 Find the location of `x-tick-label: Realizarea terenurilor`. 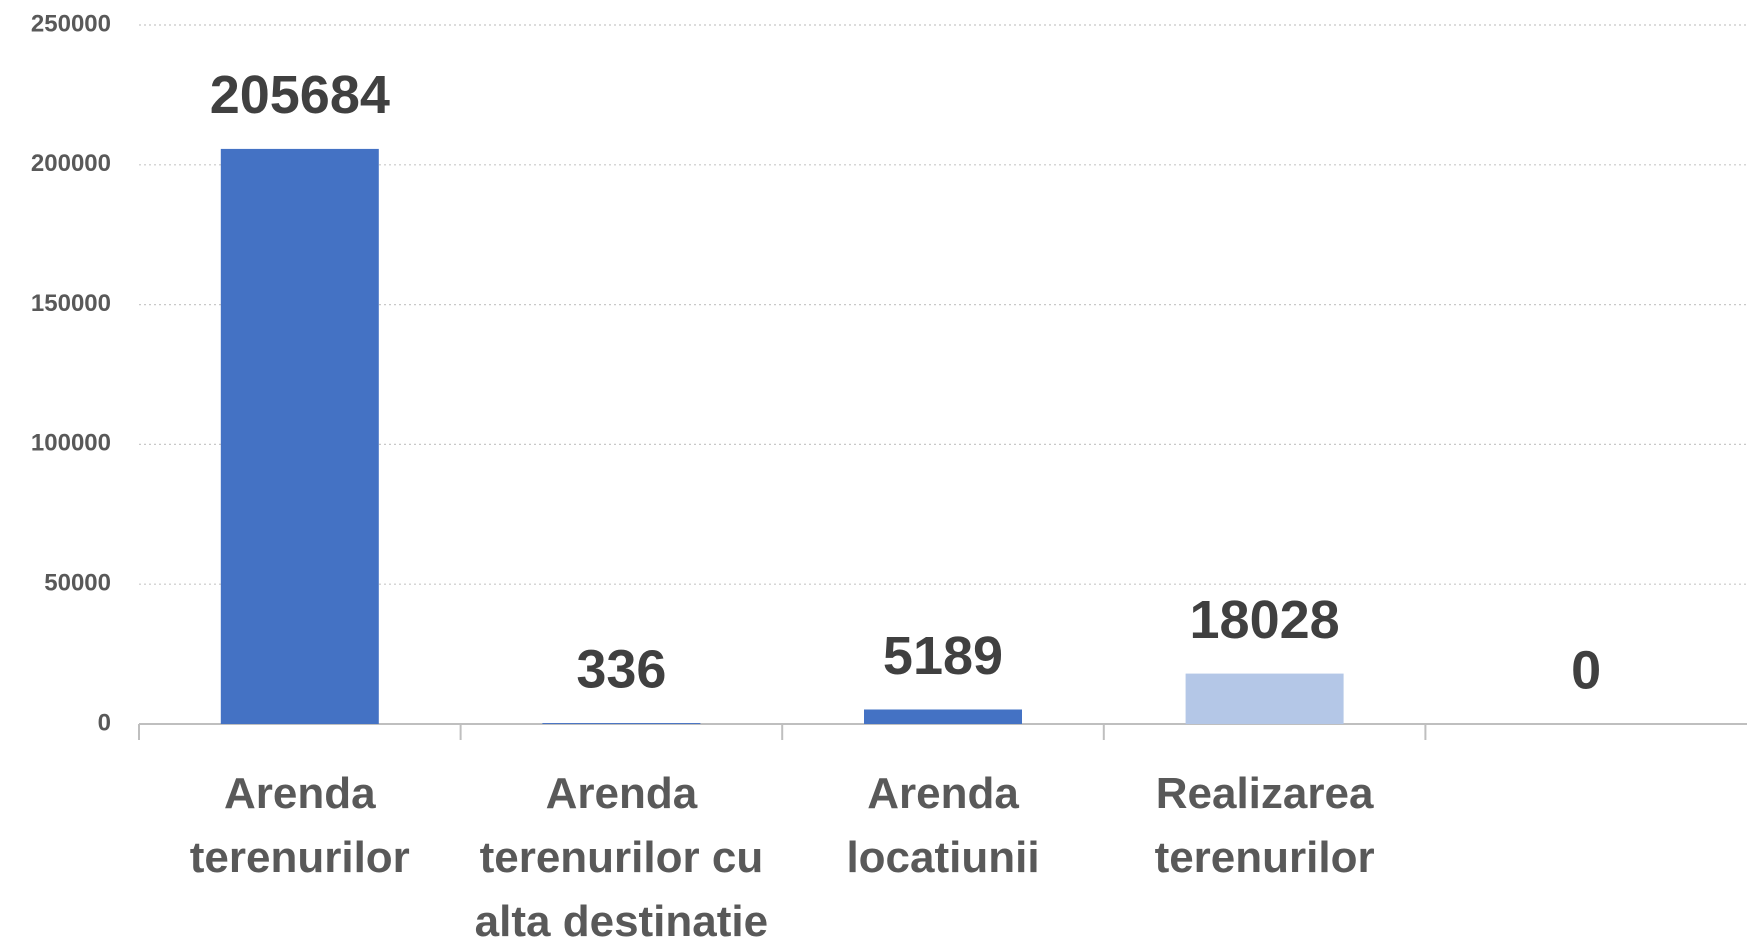

x-tick-label: Realizarea terenurilor is located at coordinates (1264, 825).